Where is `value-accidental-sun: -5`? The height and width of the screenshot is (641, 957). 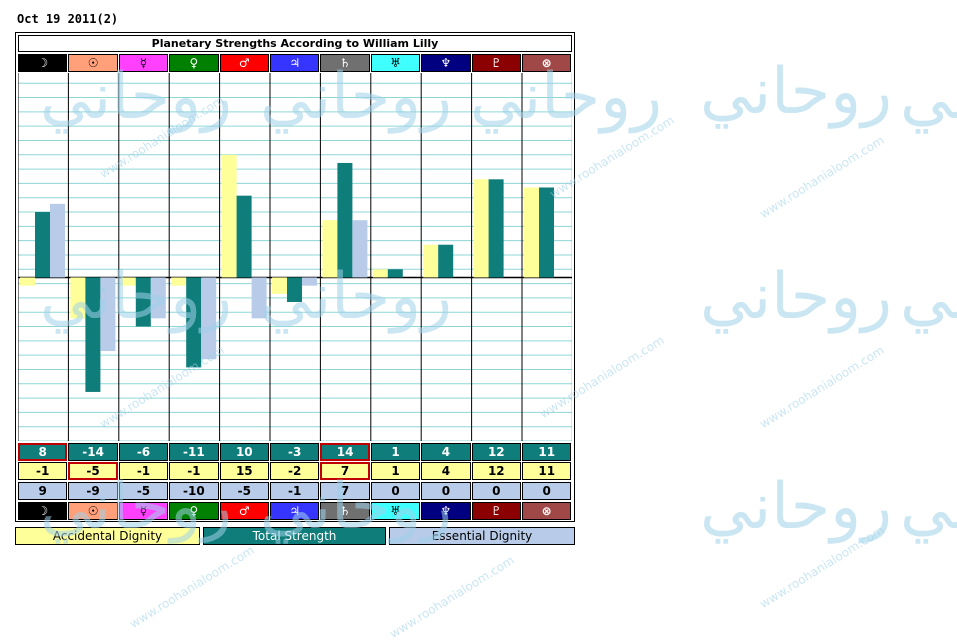 value-accidental-sun: -5 is located at coordinates (93, 471).